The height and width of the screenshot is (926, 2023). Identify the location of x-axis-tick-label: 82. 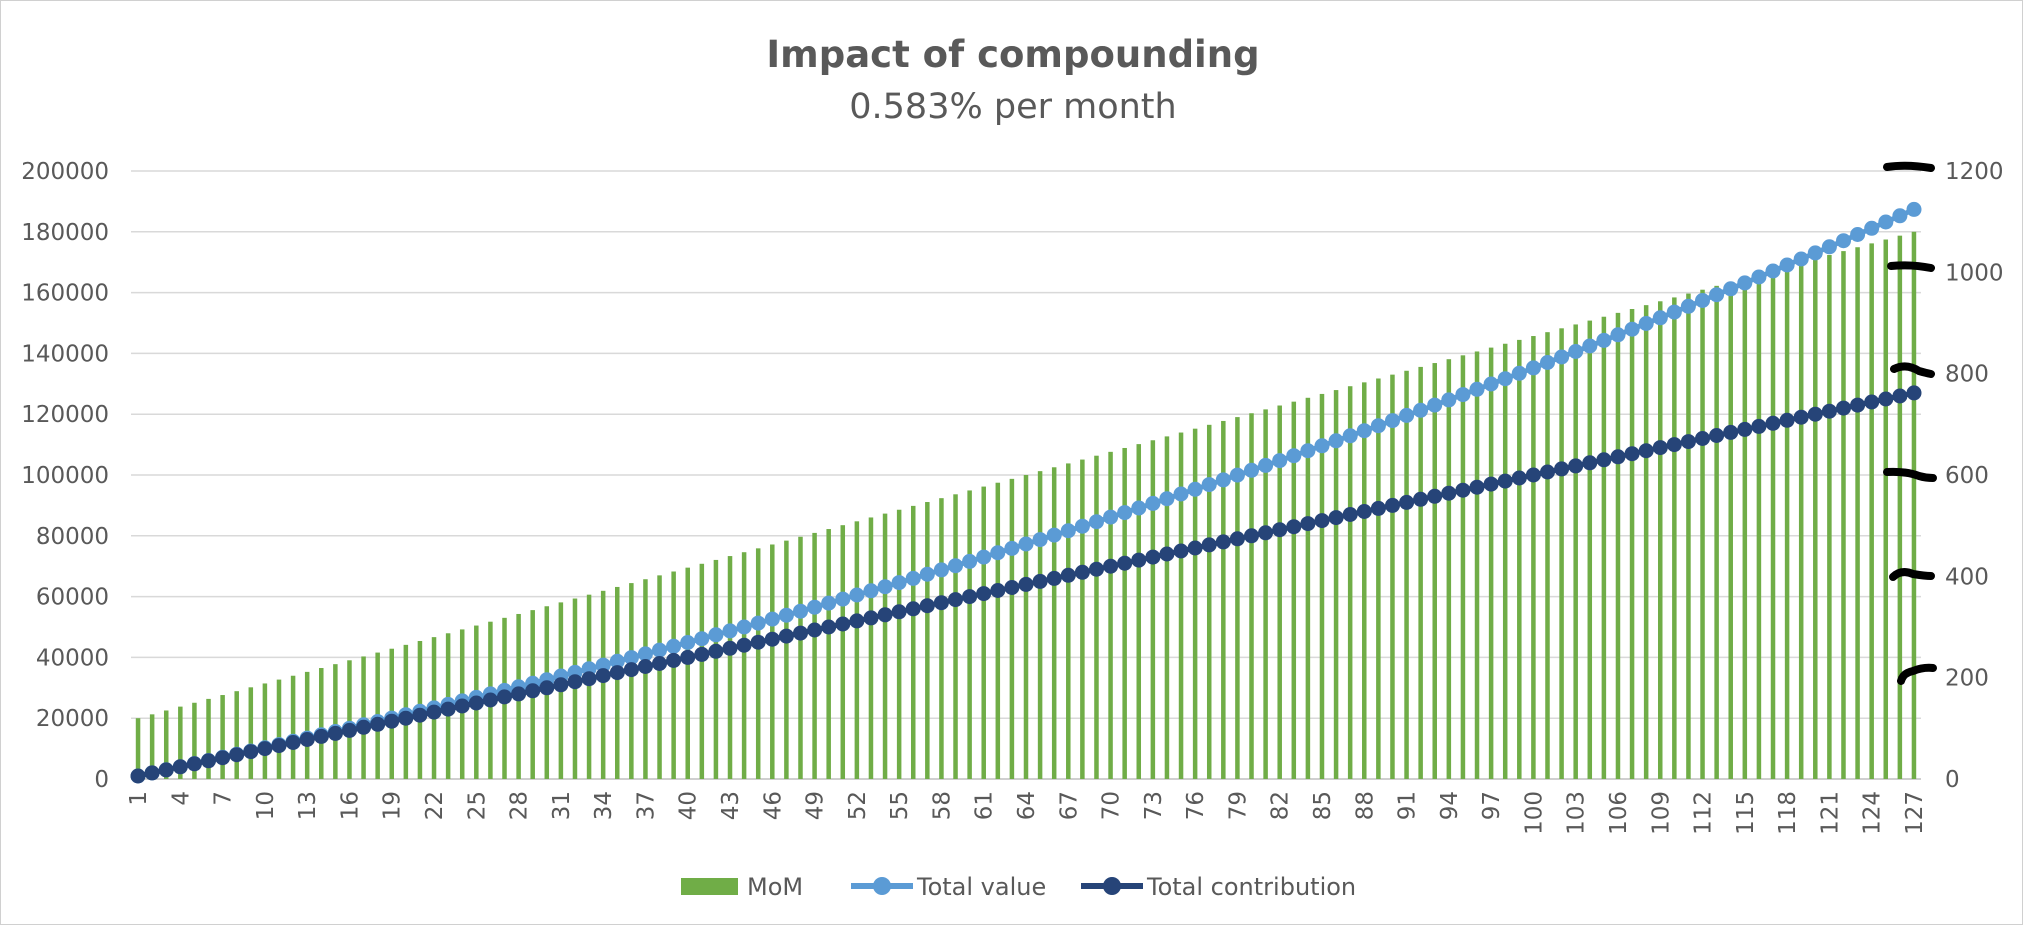
(1281, 805).